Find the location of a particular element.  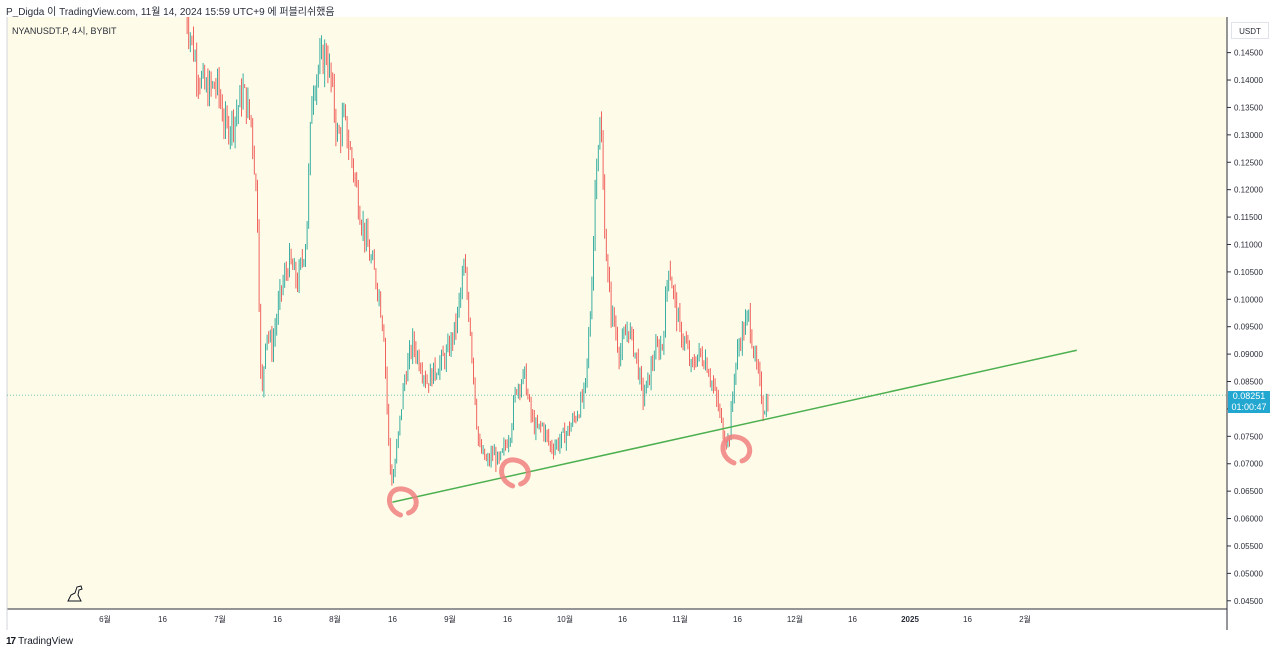

y-tick-label: 0.06000 is located at coordinates (1248, 519).